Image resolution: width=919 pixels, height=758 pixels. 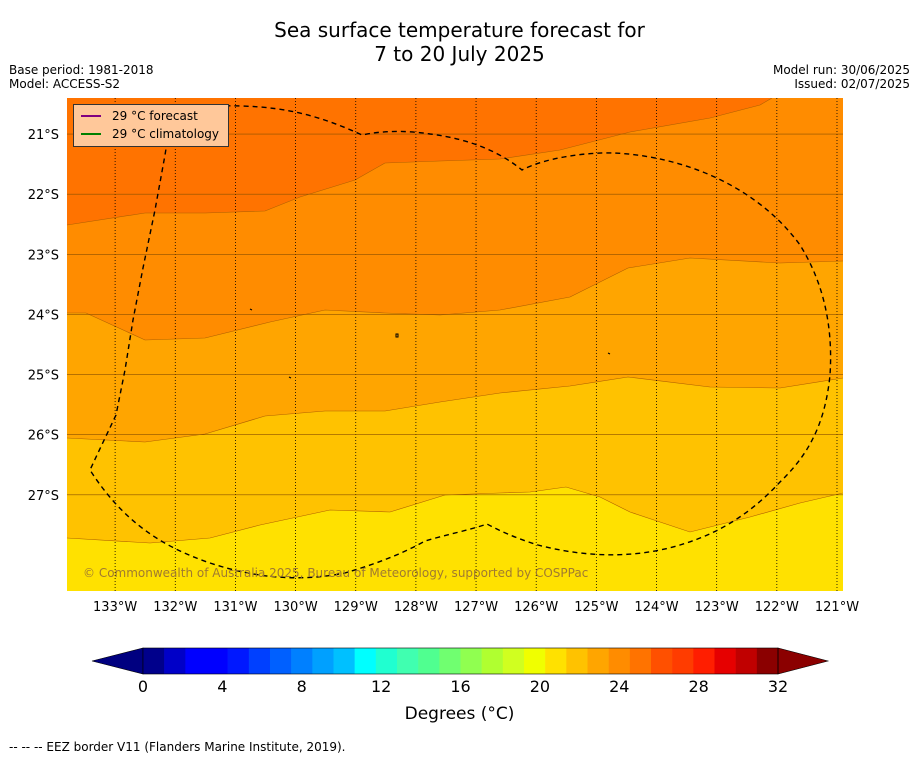 What do you see at coordinates (143, 686) in the screenshot?
I see `colorbar-tick-label: 0` at bounding box center [143, 686].